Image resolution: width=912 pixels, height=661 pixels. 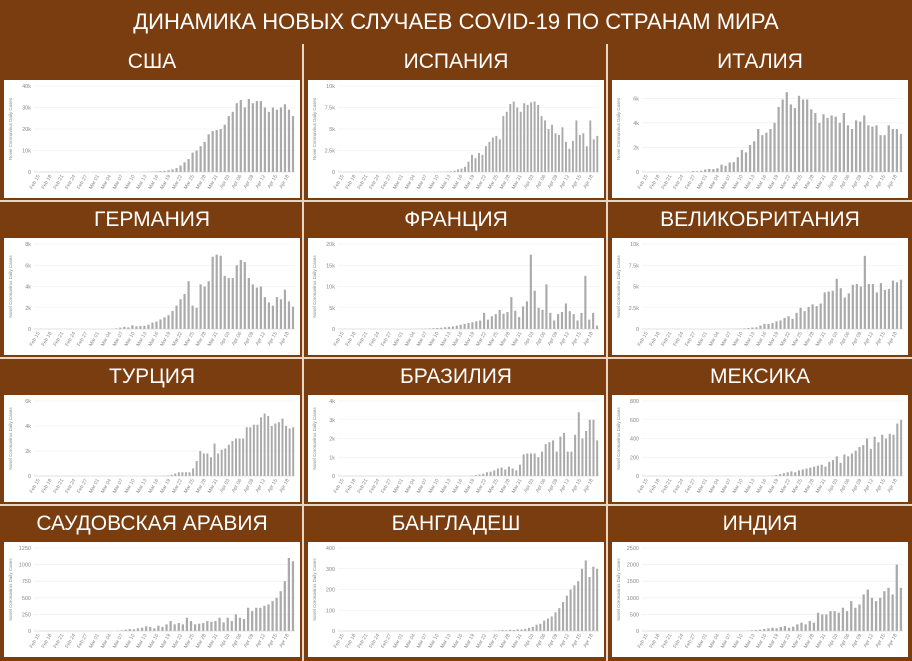 What do you see at coordinates (330, 152) in the screenshot?
I see `y-tick-label: 2.5k` at bounding box center [330, 152].